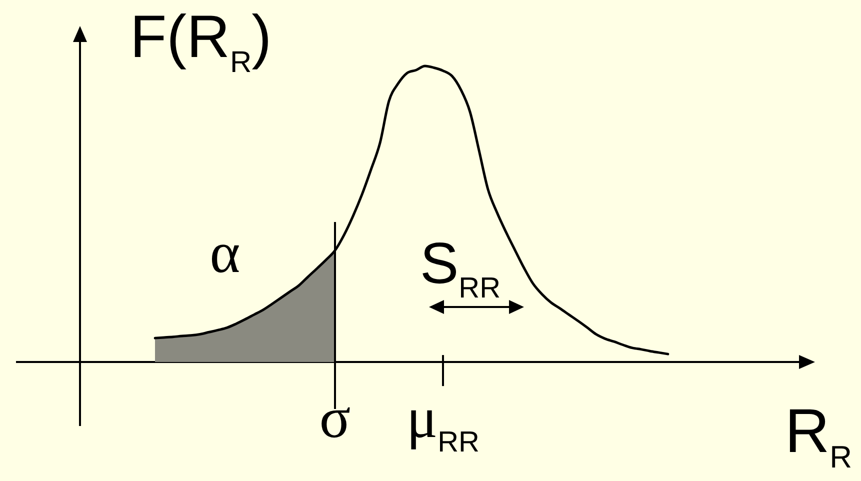 The width and height of the screenshot is (861, 481). Describe the element at coordinates (335, 417) in the screenshot. I see `x-tick-label: σ` at that location.